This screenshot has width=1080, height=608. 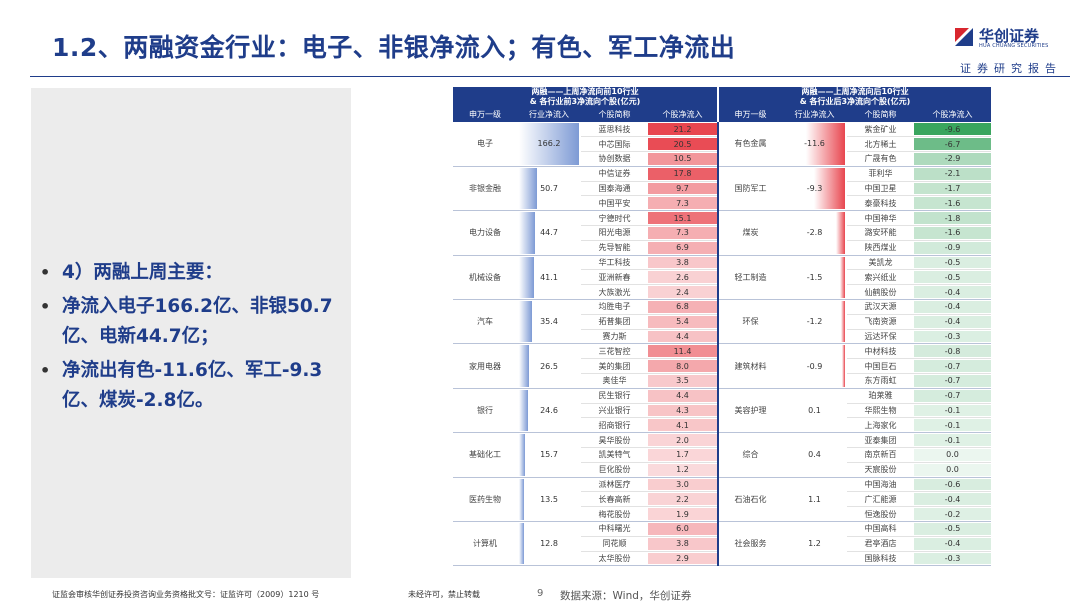 I want to click on stock-name: 协创数据, so click(x=614, y=159).